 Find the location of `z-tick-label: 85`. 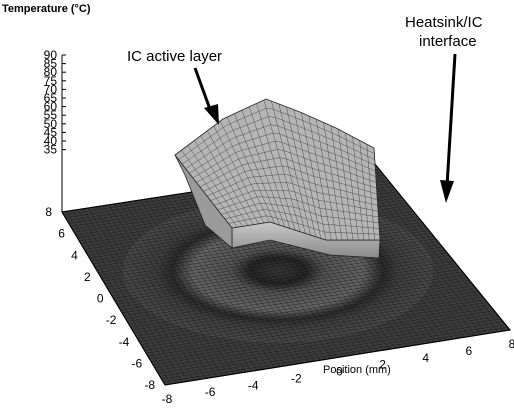

z-tick-label: 85 is located at coordinates (51, 64).